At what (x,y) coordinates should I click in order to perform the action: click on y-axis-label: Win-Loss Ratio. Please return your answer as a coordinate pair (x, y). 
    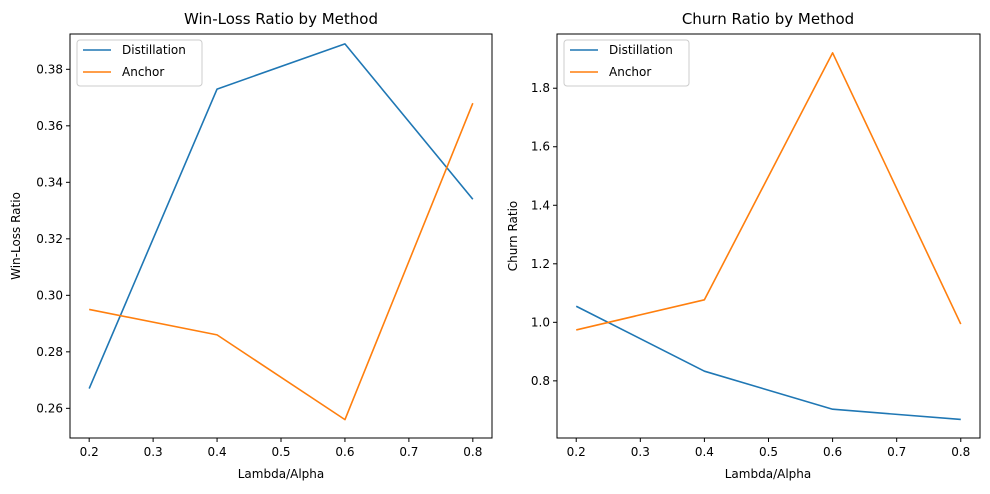
    Looking at the image, I should click on (16, 236).